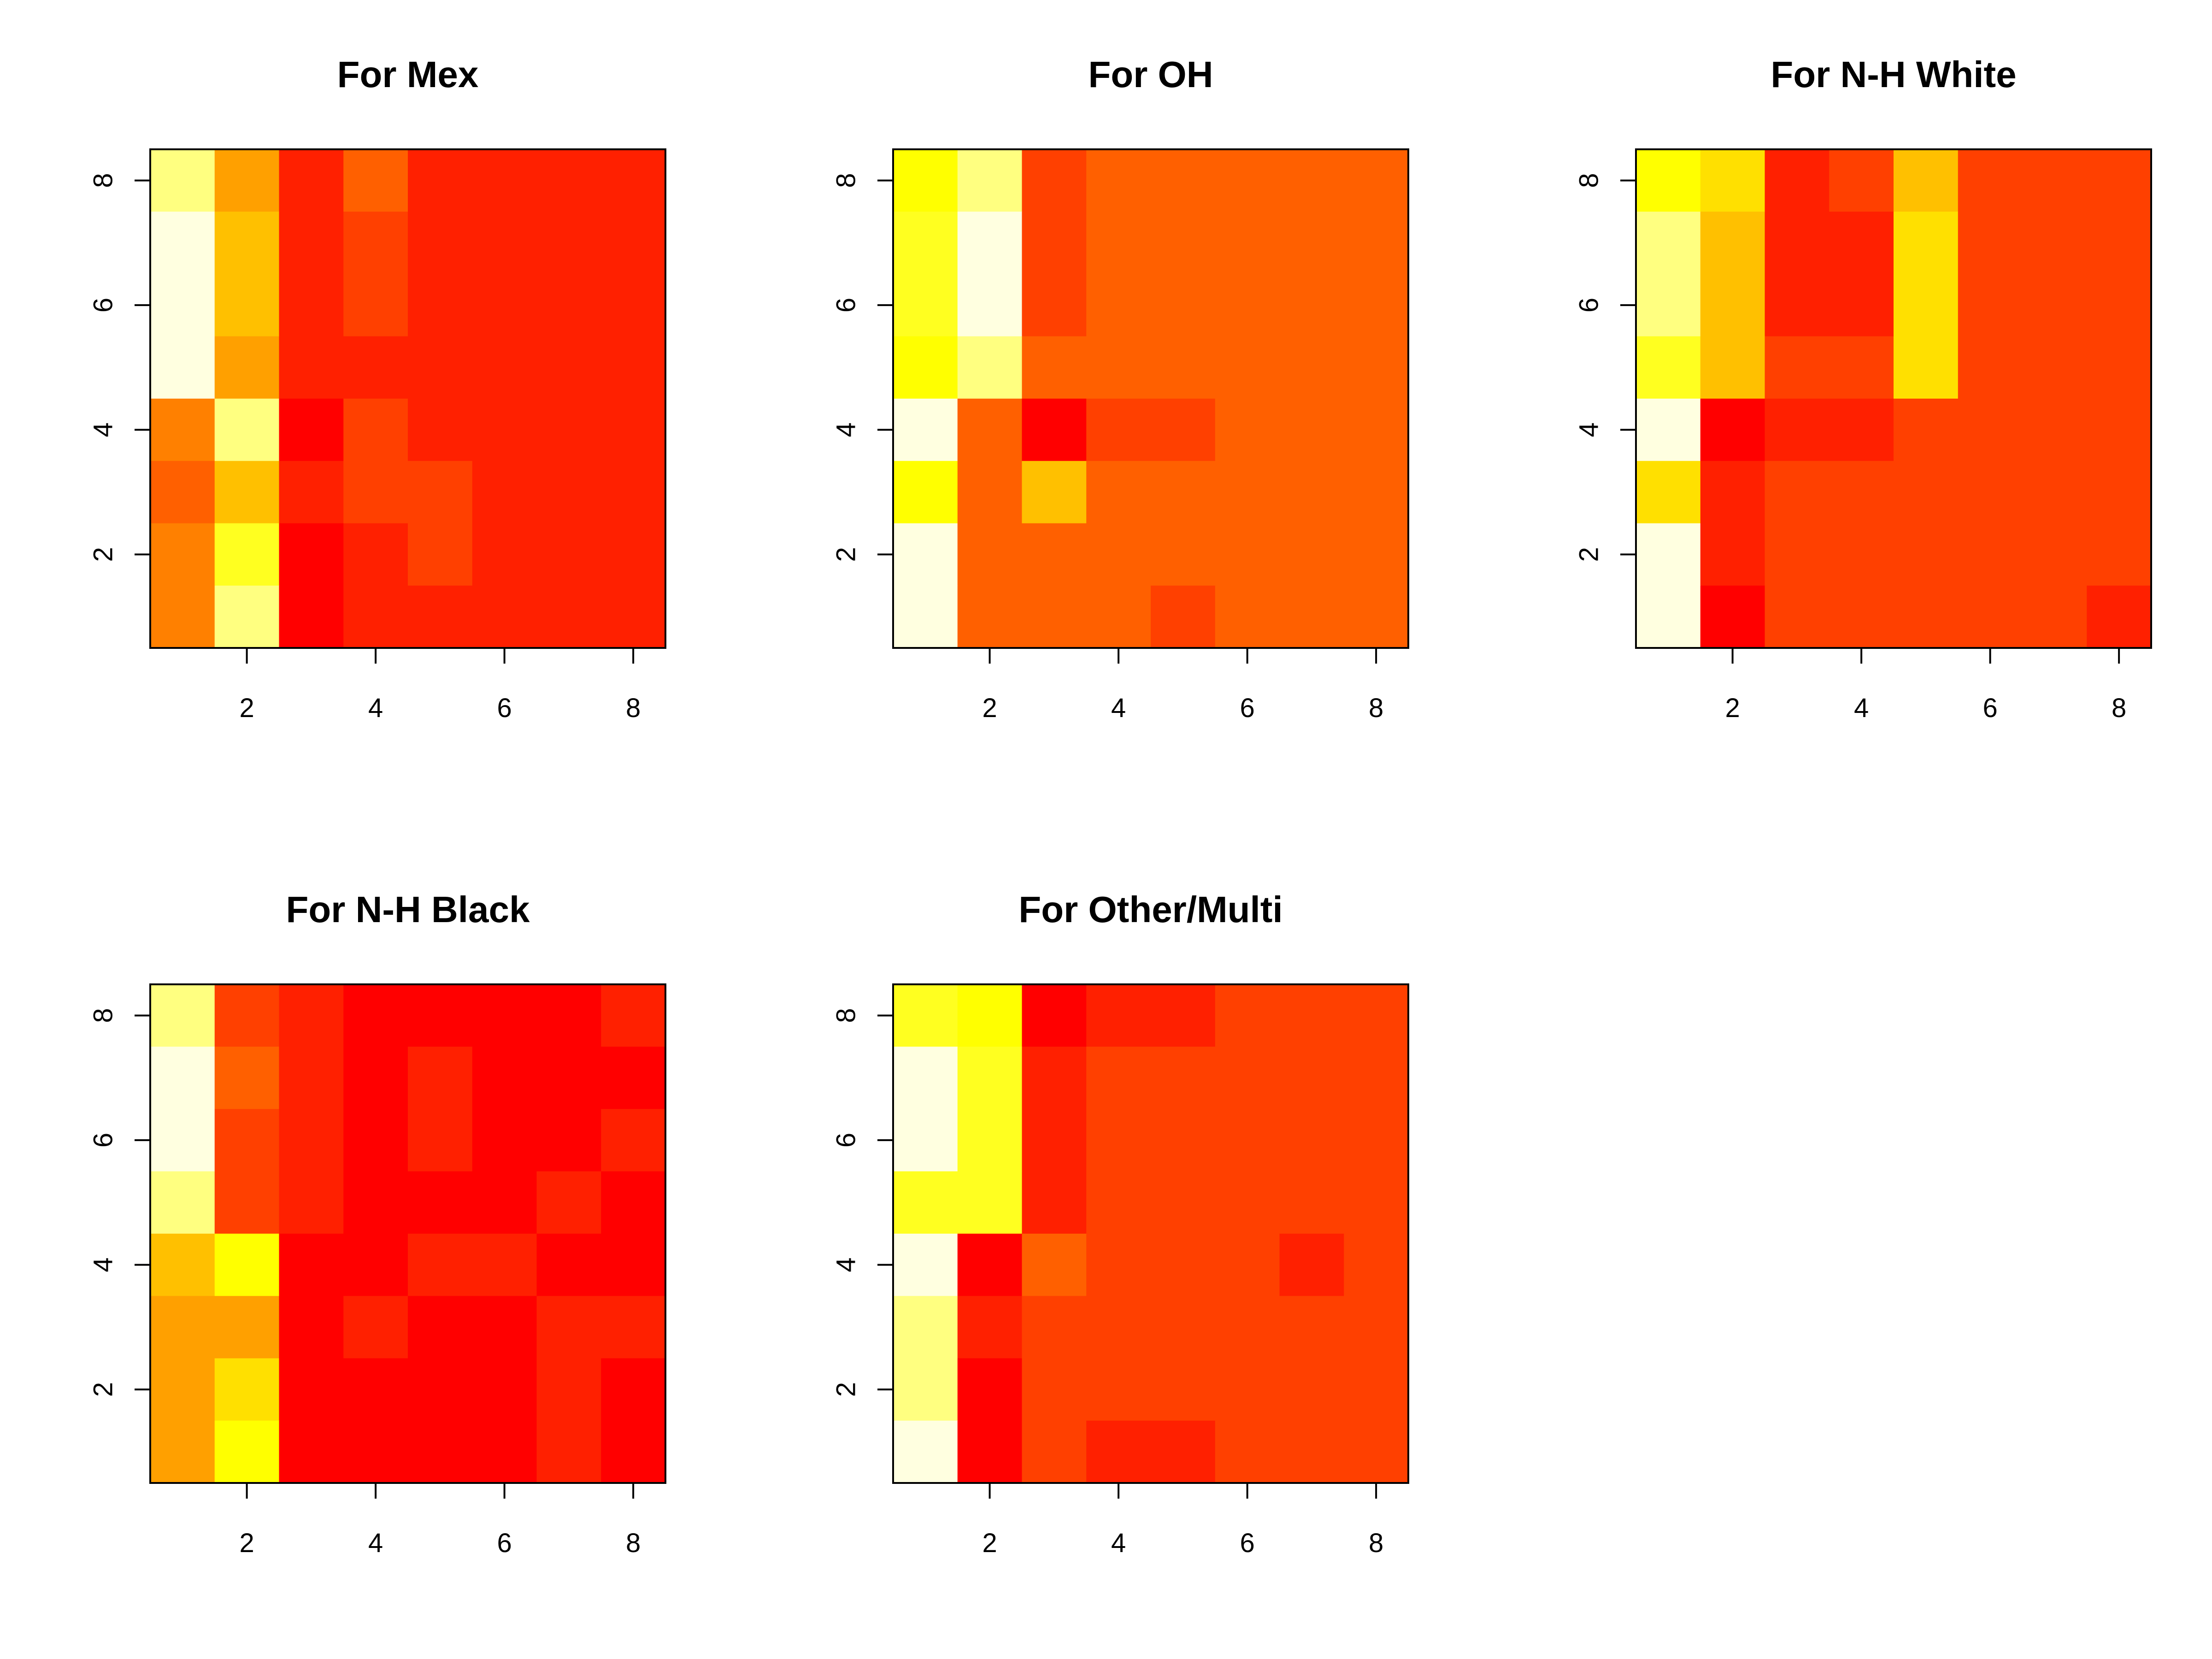  I want to click on heatmap-panel: For N-H Black 2 4 6 8 2 4 6 8, so click(377, 1223).